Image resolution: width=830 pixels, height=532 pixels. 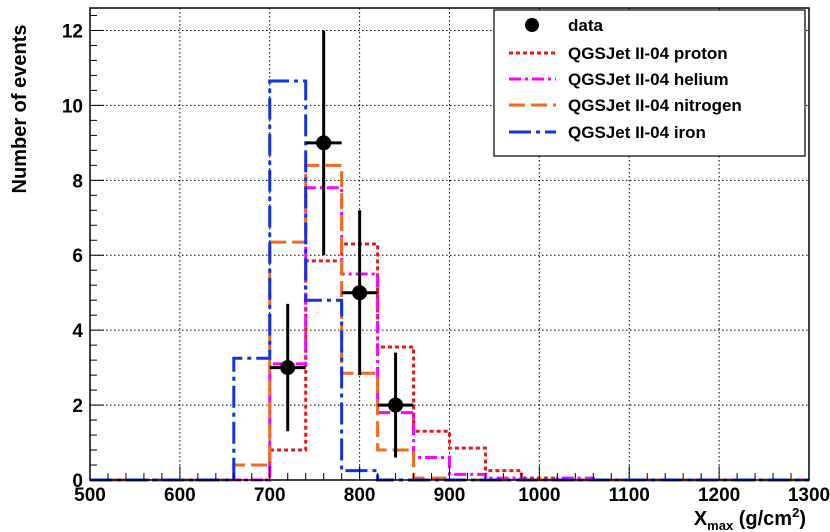 I want to click on legend-label-proton: QGSJet II-04 proton, so click(x=648, y=53).